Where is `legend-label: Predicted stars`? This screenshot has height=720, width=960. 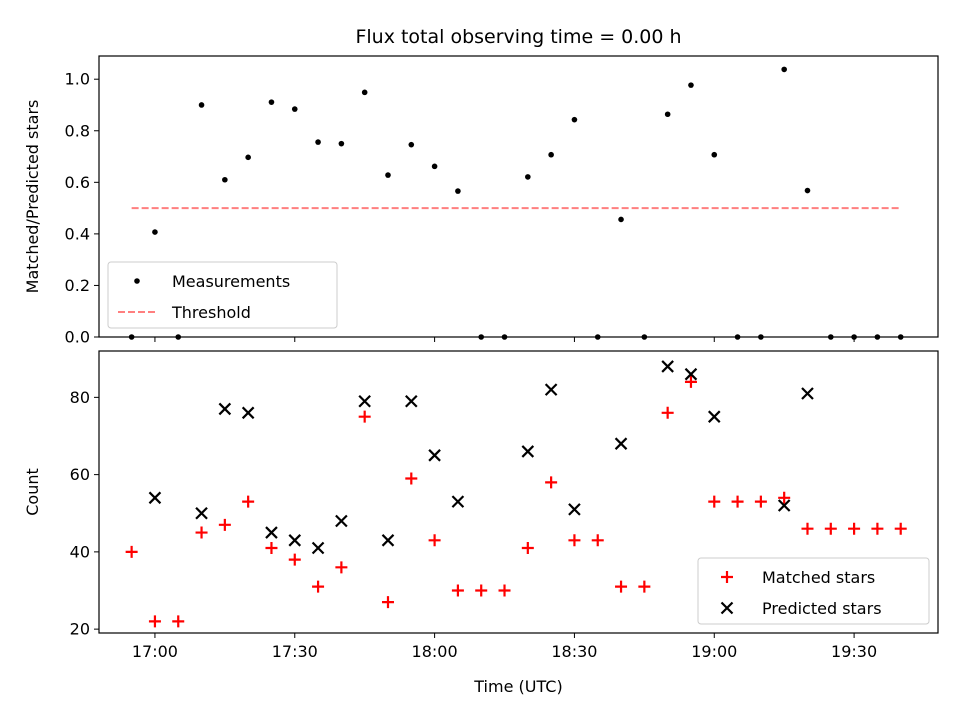 legend-label: Predicted stars is located at coordinates (822, 608).